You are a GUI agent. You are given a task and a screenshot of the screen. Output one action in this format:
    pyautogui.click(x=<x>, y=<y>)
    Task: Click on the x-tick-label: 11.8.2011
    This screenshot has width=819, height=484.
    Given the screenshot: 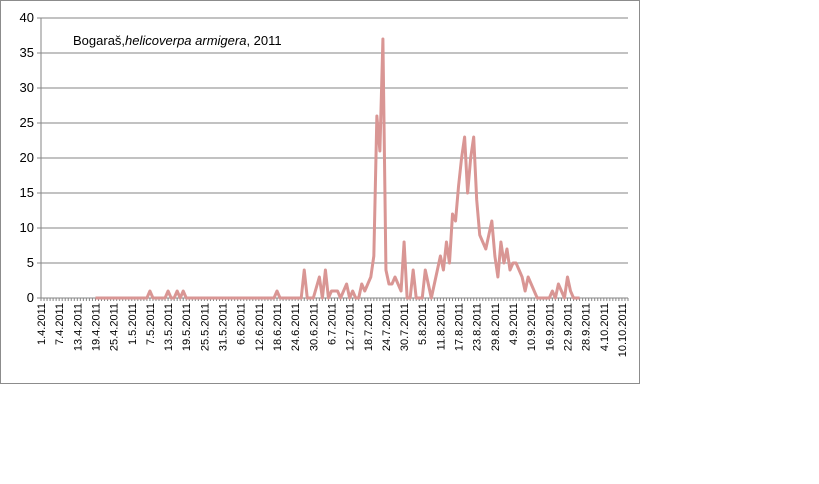 What is the action you would take?
    pyautogui.click(x=441, y=326)
    